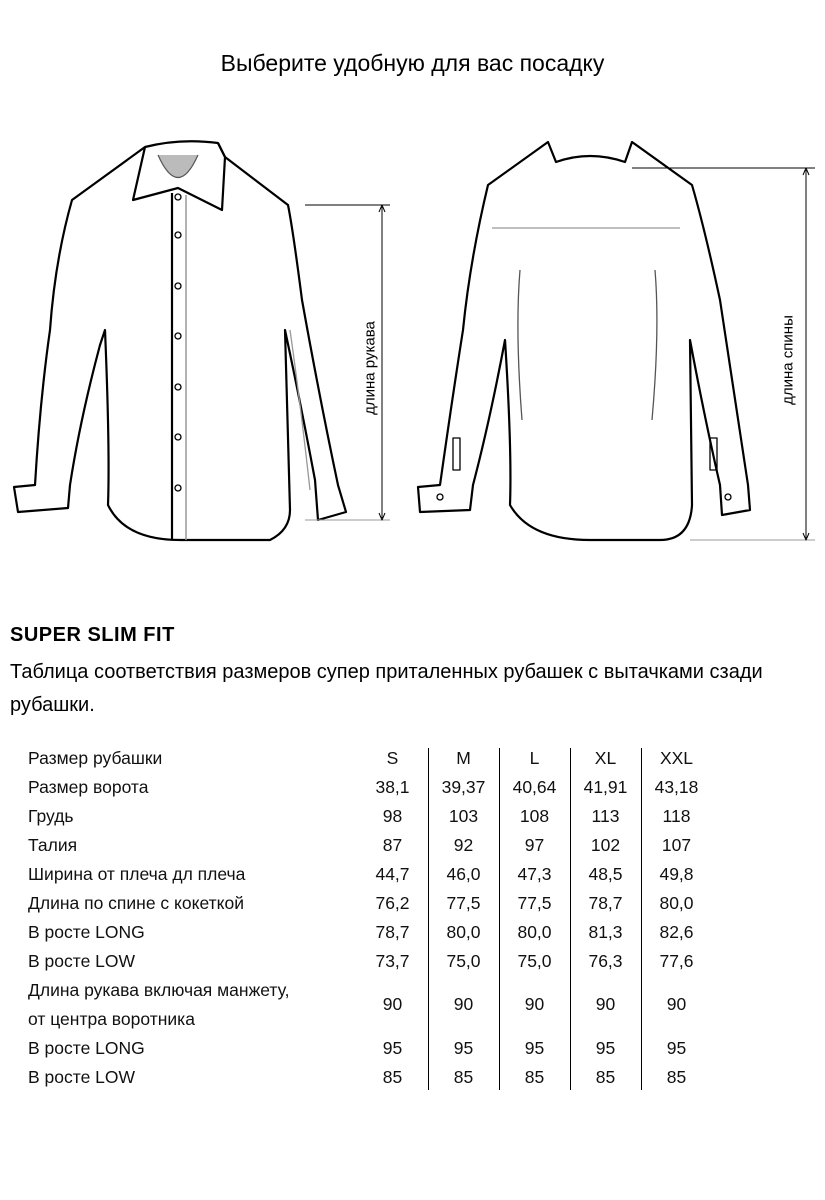  I want to click on front-shirt-drawing, so click(180, 341).